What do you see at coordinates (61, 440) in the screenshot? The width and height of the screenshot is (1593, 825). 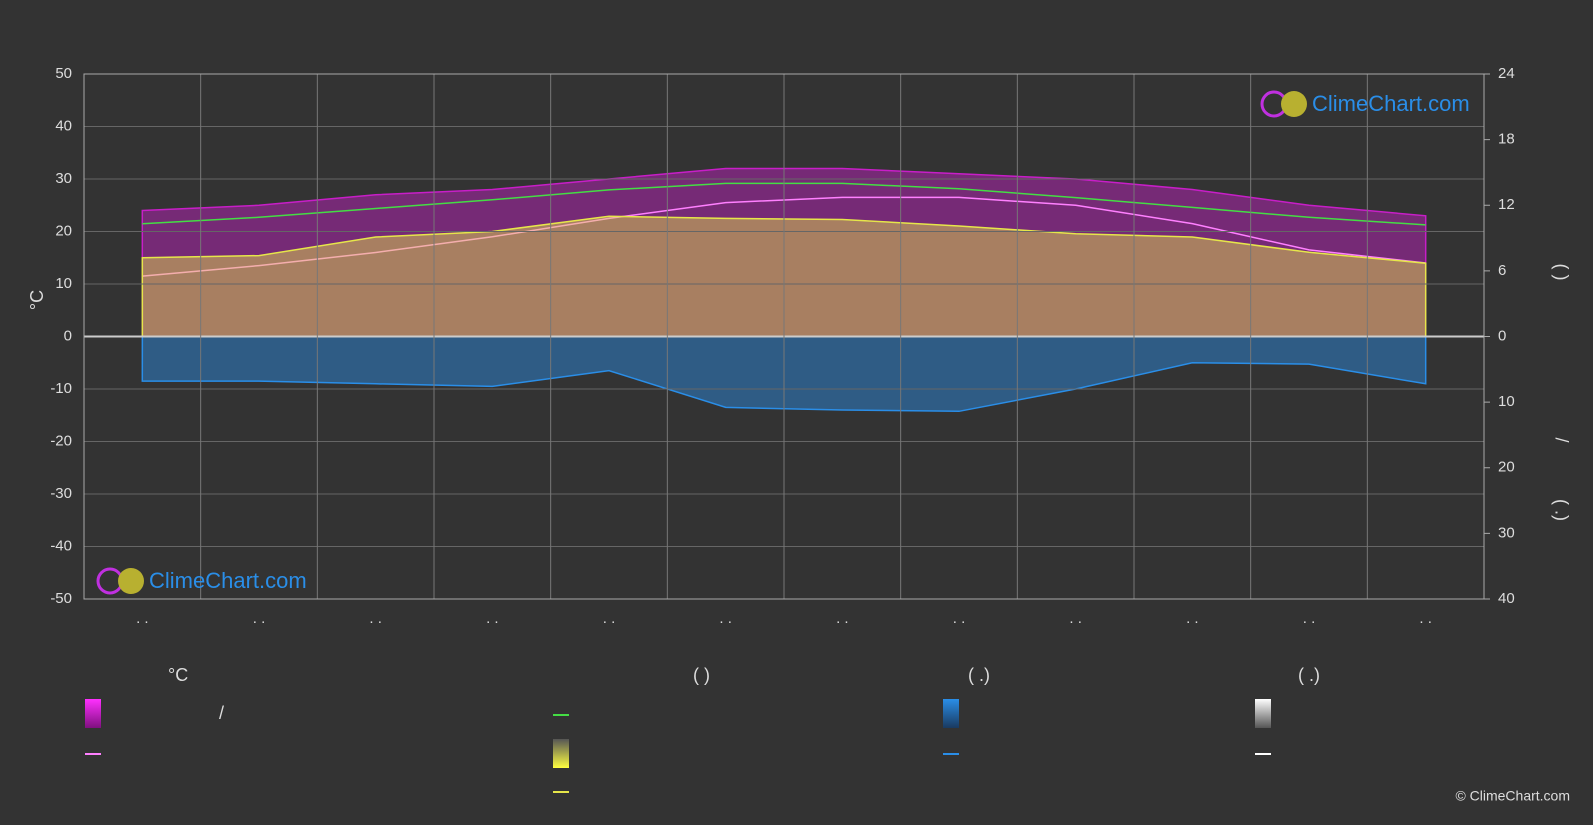 I see `y-tick-label: -20` at bounding box center [61, 440].